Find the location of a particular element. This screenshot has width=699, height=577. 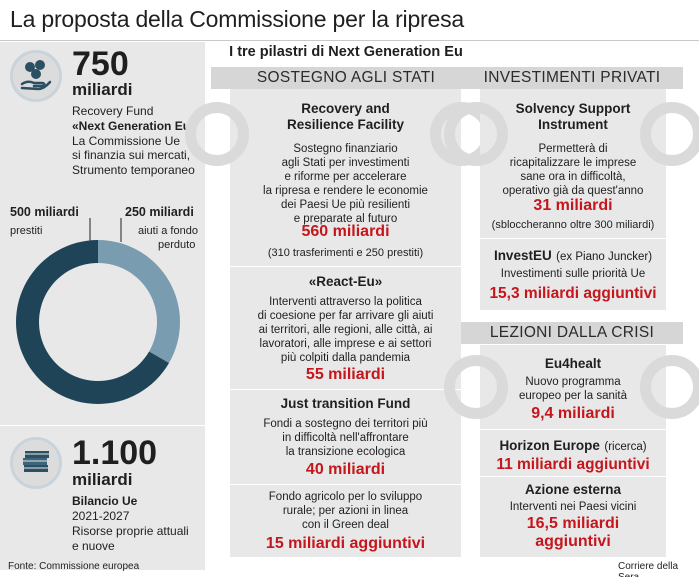

ssi-amount: 31 miliardi is located at coordinates (573, 205).